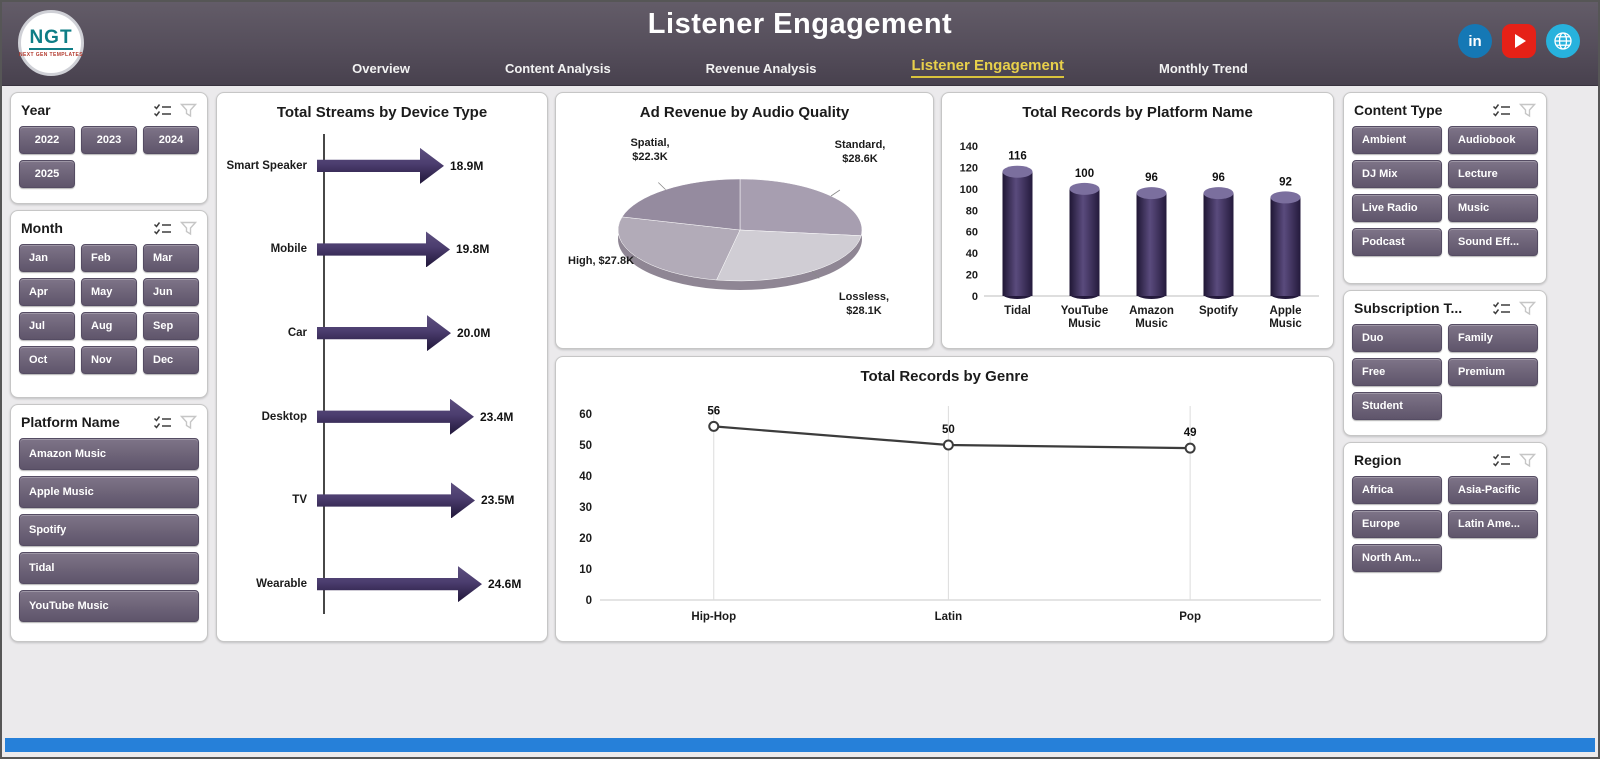 The width and height of the screenshot is (1600, 759). Describe the element at coordinates (1493, 372) in the screenshot. I see `filter-option-premium: Premium` at that location.